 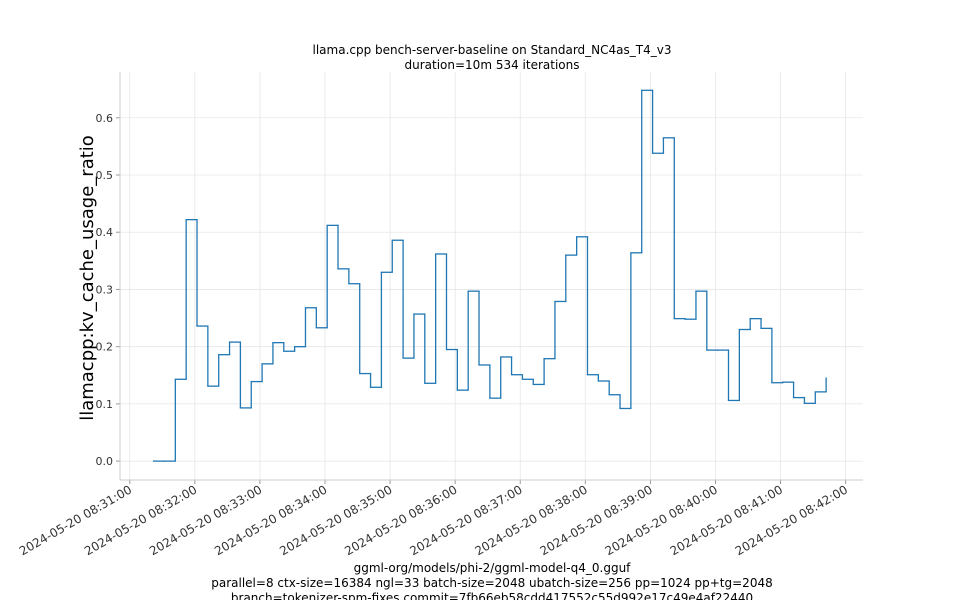 What do you see at coordinates (335, 520) in the screenshot?
I see `x-tick-label: 2024-05-20 08:35:00` at bounding box center [335, 520].